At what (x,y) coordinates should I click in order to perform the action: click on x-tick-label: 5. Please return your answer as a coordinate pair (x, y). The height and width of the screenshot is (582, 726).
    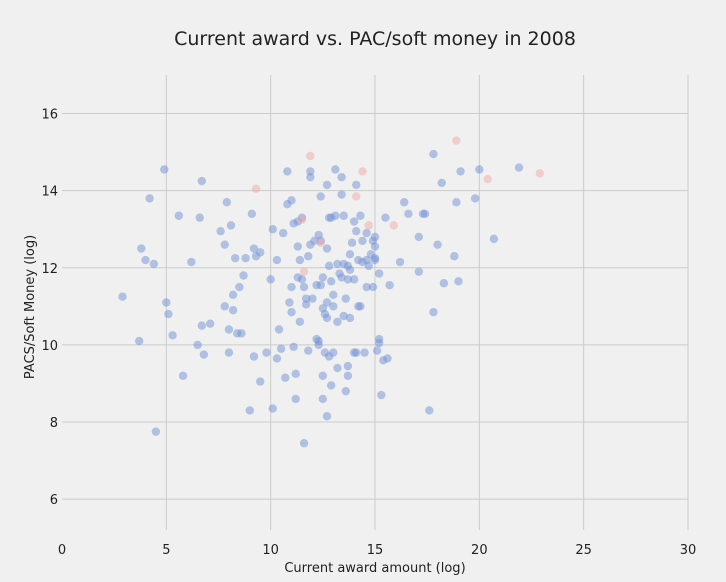
    Looking at the image, I should click on (166, 550).